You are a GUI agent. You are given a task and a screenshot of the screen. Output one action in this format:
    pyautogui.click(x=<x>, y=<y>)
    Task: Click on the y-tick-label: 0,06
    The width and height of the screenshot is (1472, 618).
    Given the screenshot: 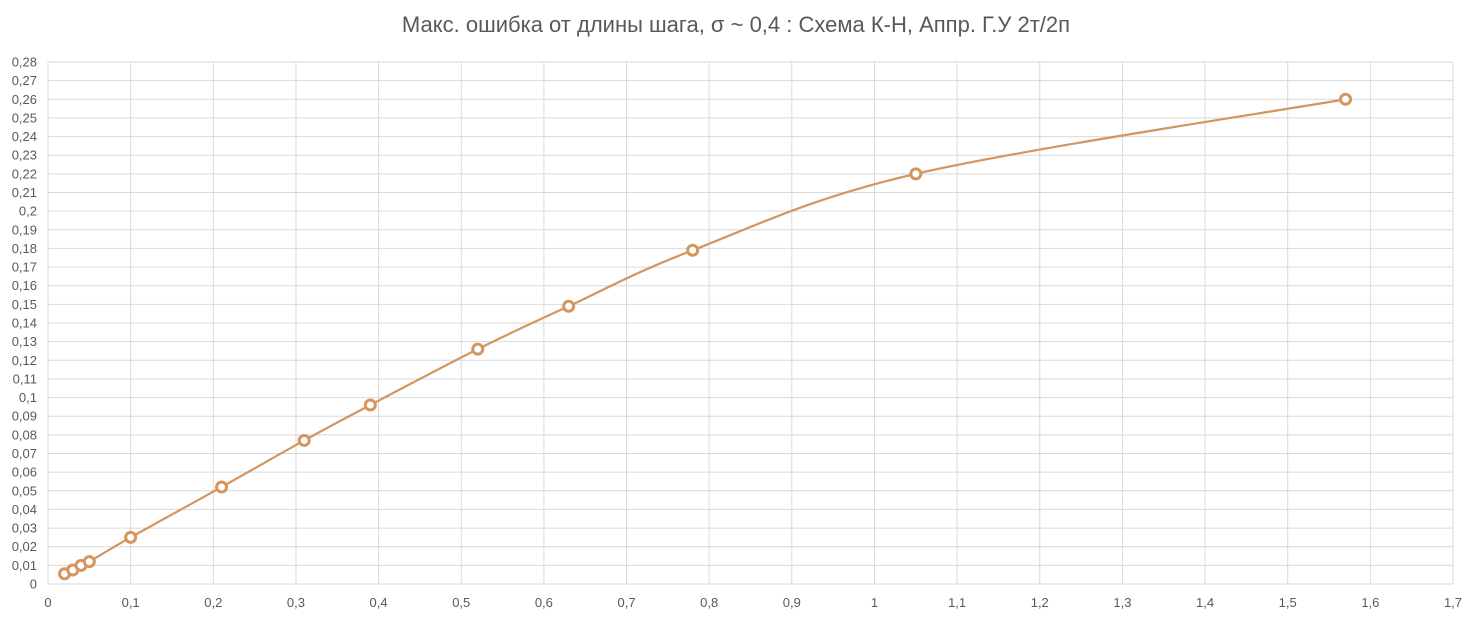 What is the action you would take?
    pyautogui.click(x=24, y=472)
    